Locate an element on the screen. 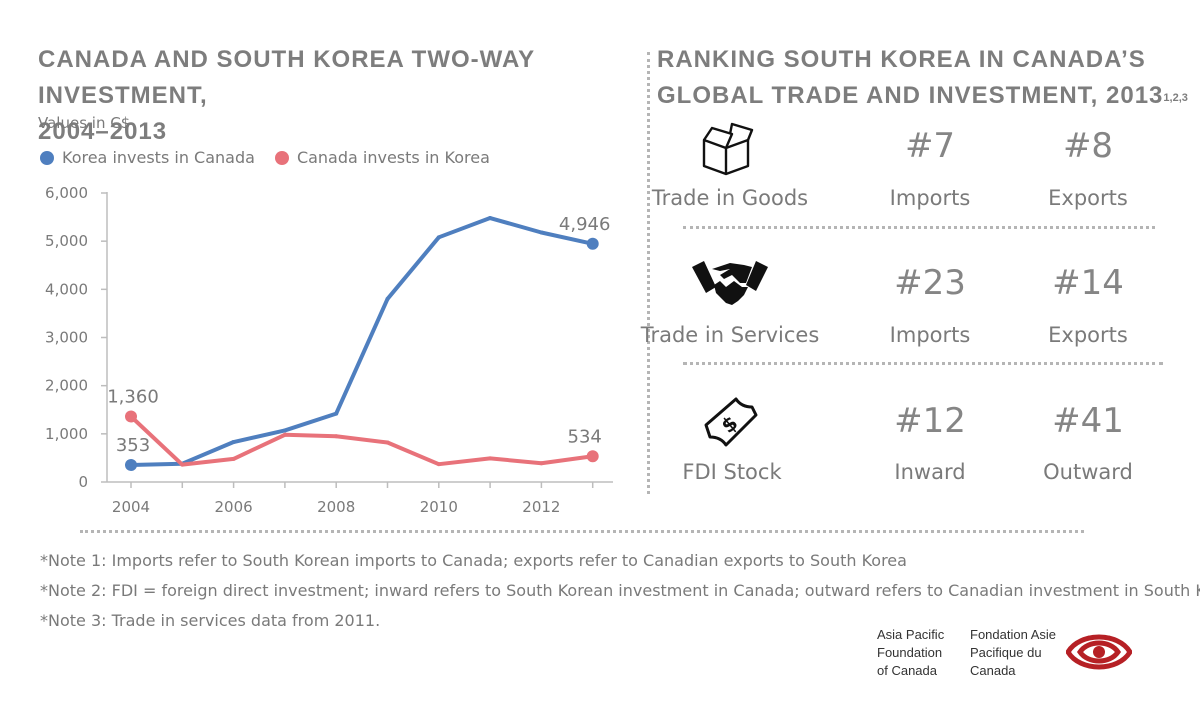  org-name-french: Fondation Asie Pacifique du Canada is located at coordinates (1013, 653).